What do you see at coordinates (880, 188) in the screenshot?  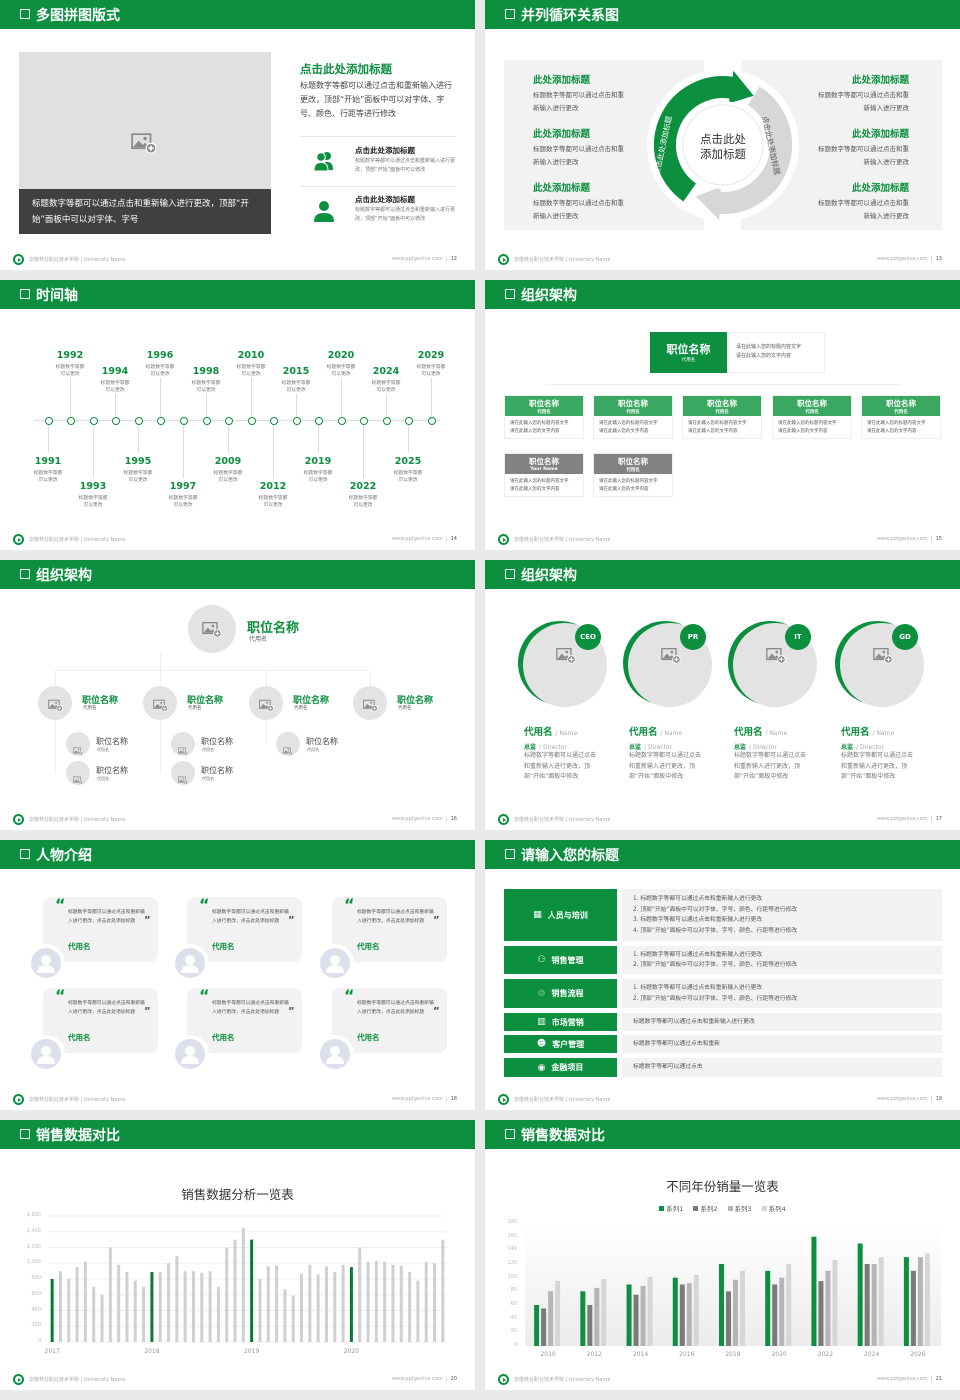 I see `item-title: 此处添加标题` at bounding box center [880, 188].